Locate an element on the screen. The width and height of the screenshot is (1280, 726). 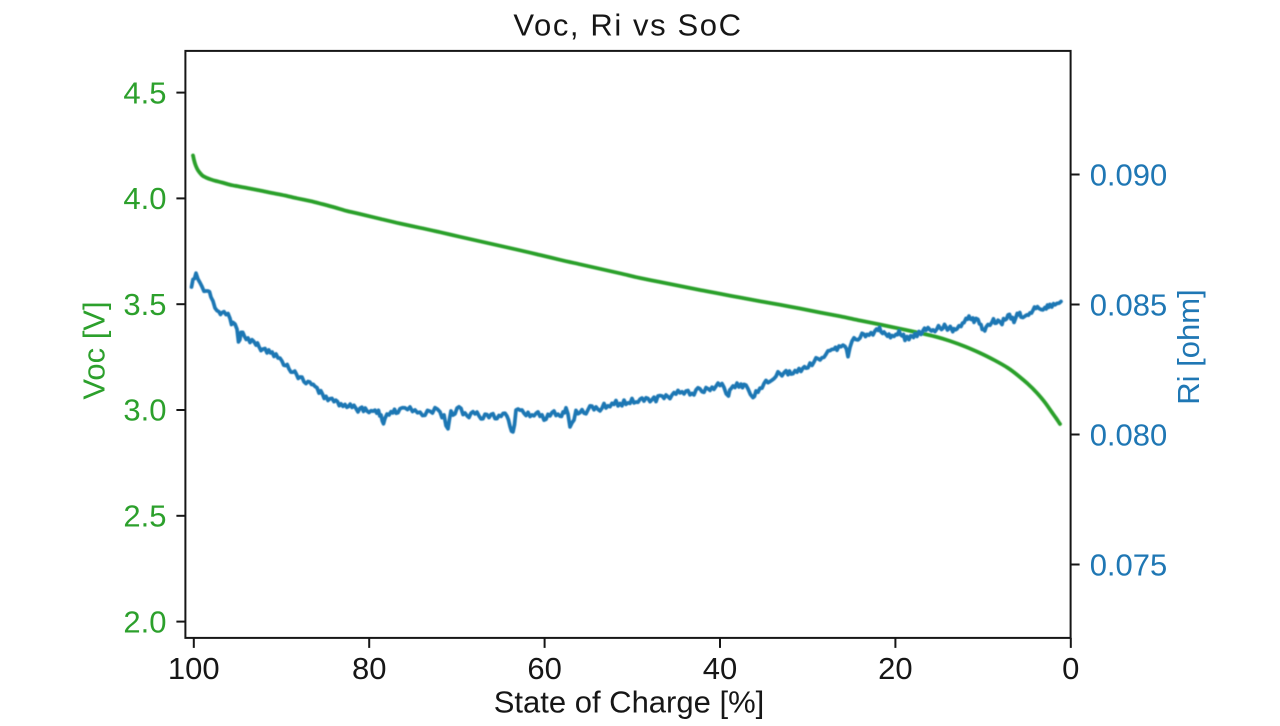
svg-text: 0.085 is located at coordinates (1129, 305).